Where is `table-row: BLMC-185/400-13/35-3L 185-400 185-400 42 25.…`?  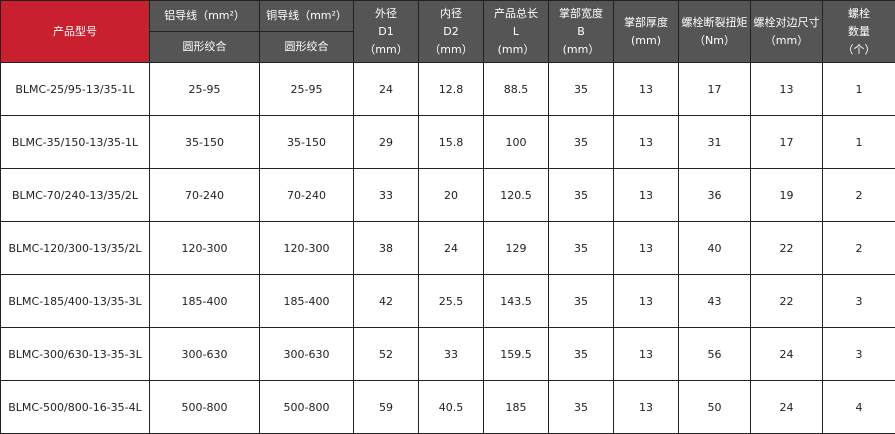 table-row: BLMC-185/400-13/35-3L 185-400 185-400 42 25.… is located at coordinates (447, 301).